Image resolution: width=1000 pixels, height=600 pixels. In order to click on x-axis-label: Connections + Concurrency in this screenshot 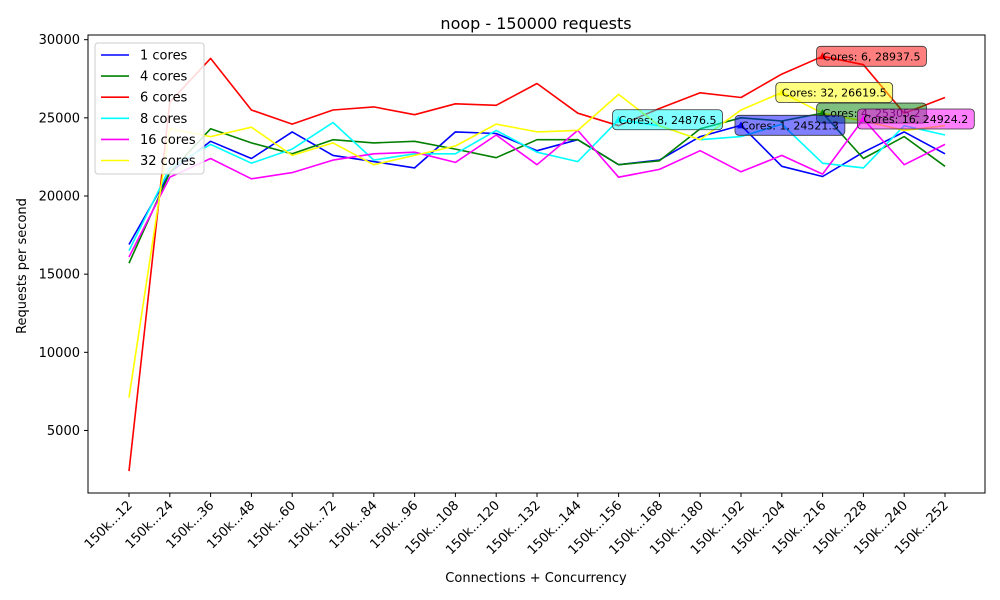, I will do `click(536, 578)`.